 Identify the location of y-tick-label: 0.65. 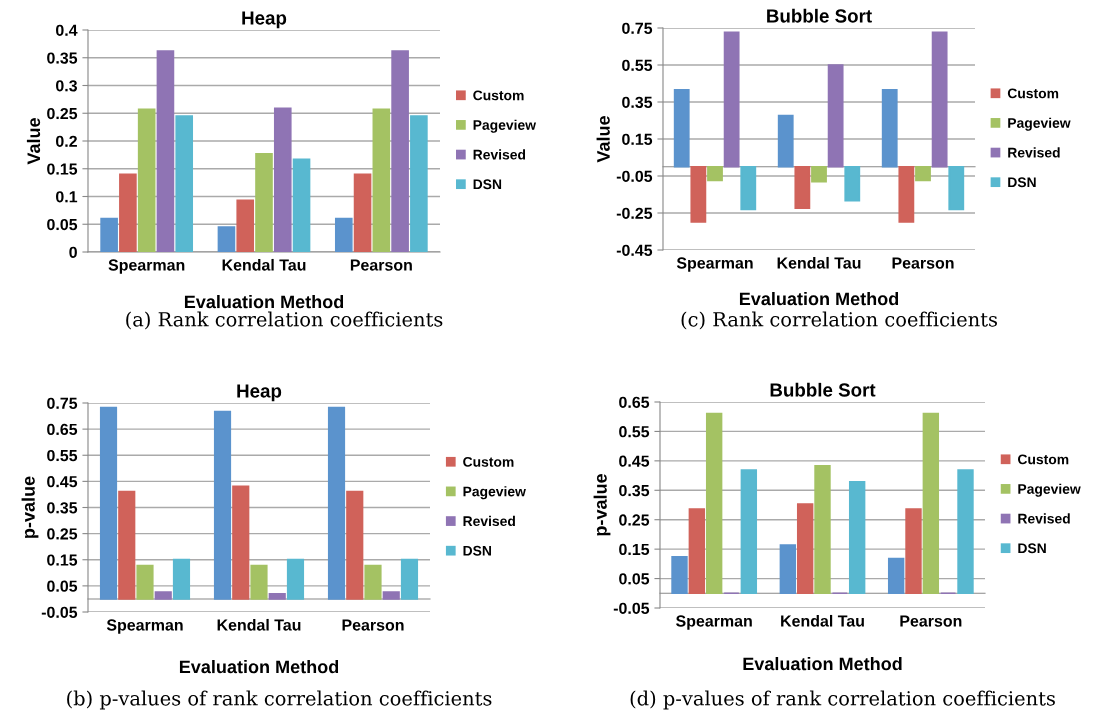
(634, 402).